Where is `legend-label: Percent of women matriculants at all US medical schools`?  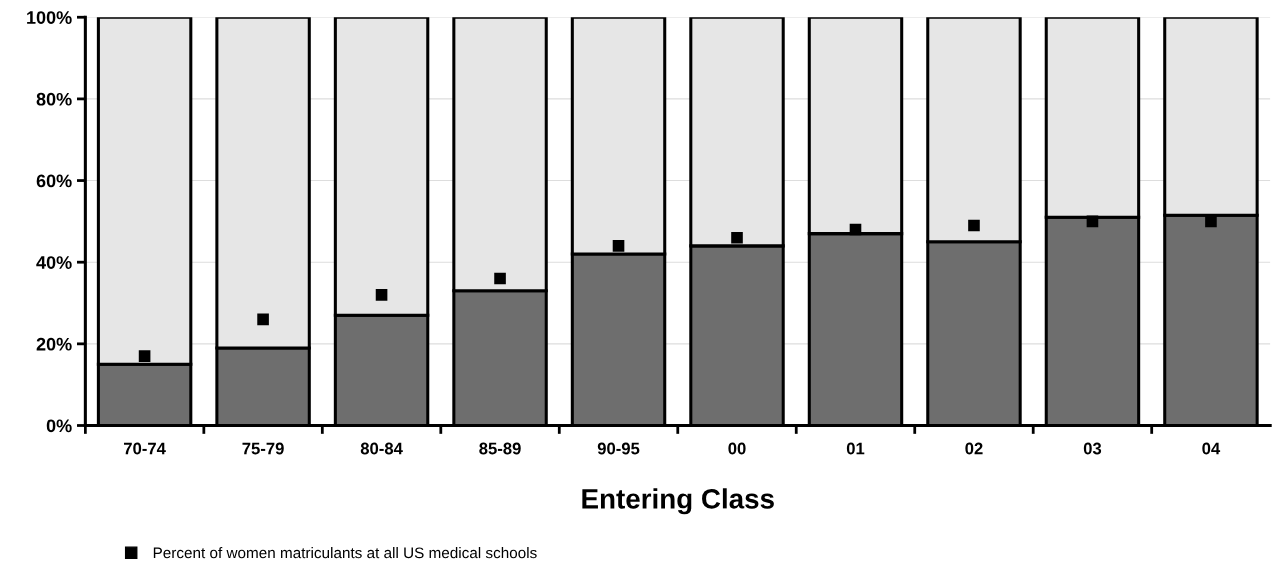
legend-label: Percent of women matriculants at all US medical schools is located at coordinates (345, 553).